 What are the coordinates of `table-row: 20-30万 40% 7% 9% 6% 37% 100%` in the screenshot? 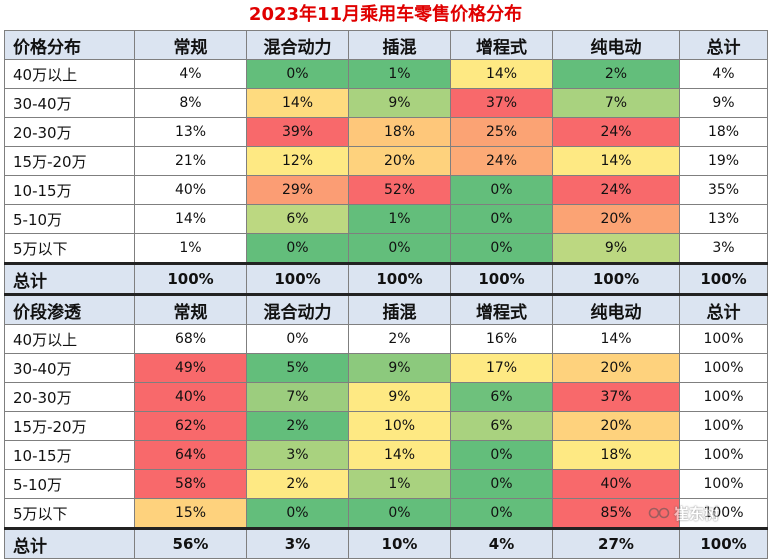 It's located at (386, 397).